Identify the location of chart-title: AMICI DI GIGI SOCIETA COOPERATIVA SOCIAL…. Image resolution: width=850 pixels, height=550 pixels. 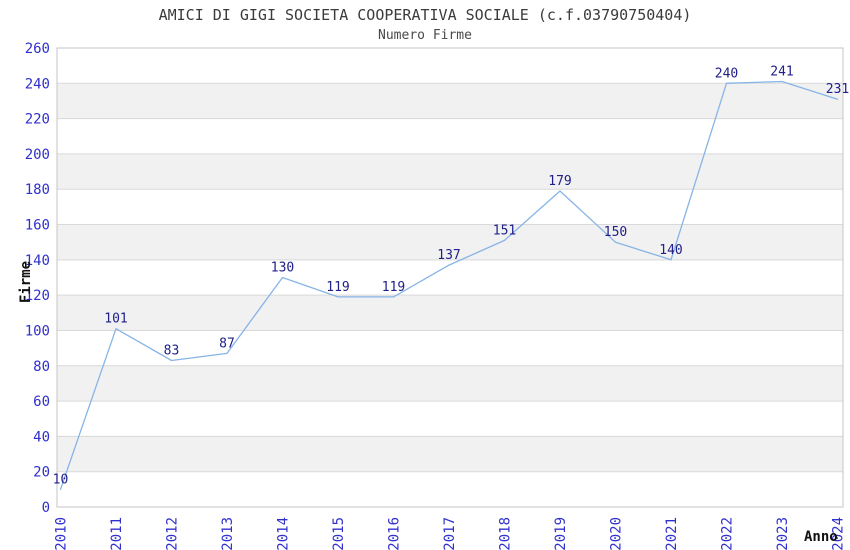
(425, 15).